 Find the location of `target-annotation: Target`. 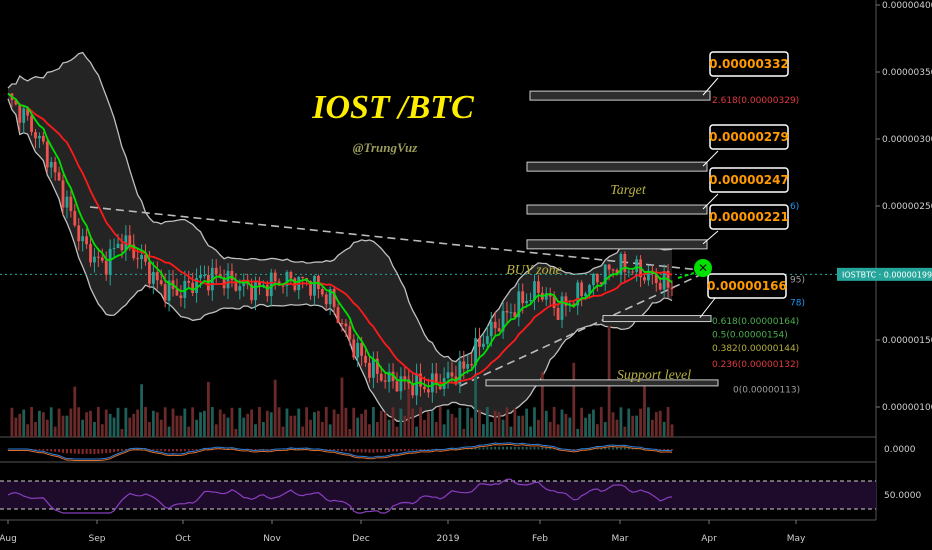

target-annotation: Target is located at coordinates (628, 190).